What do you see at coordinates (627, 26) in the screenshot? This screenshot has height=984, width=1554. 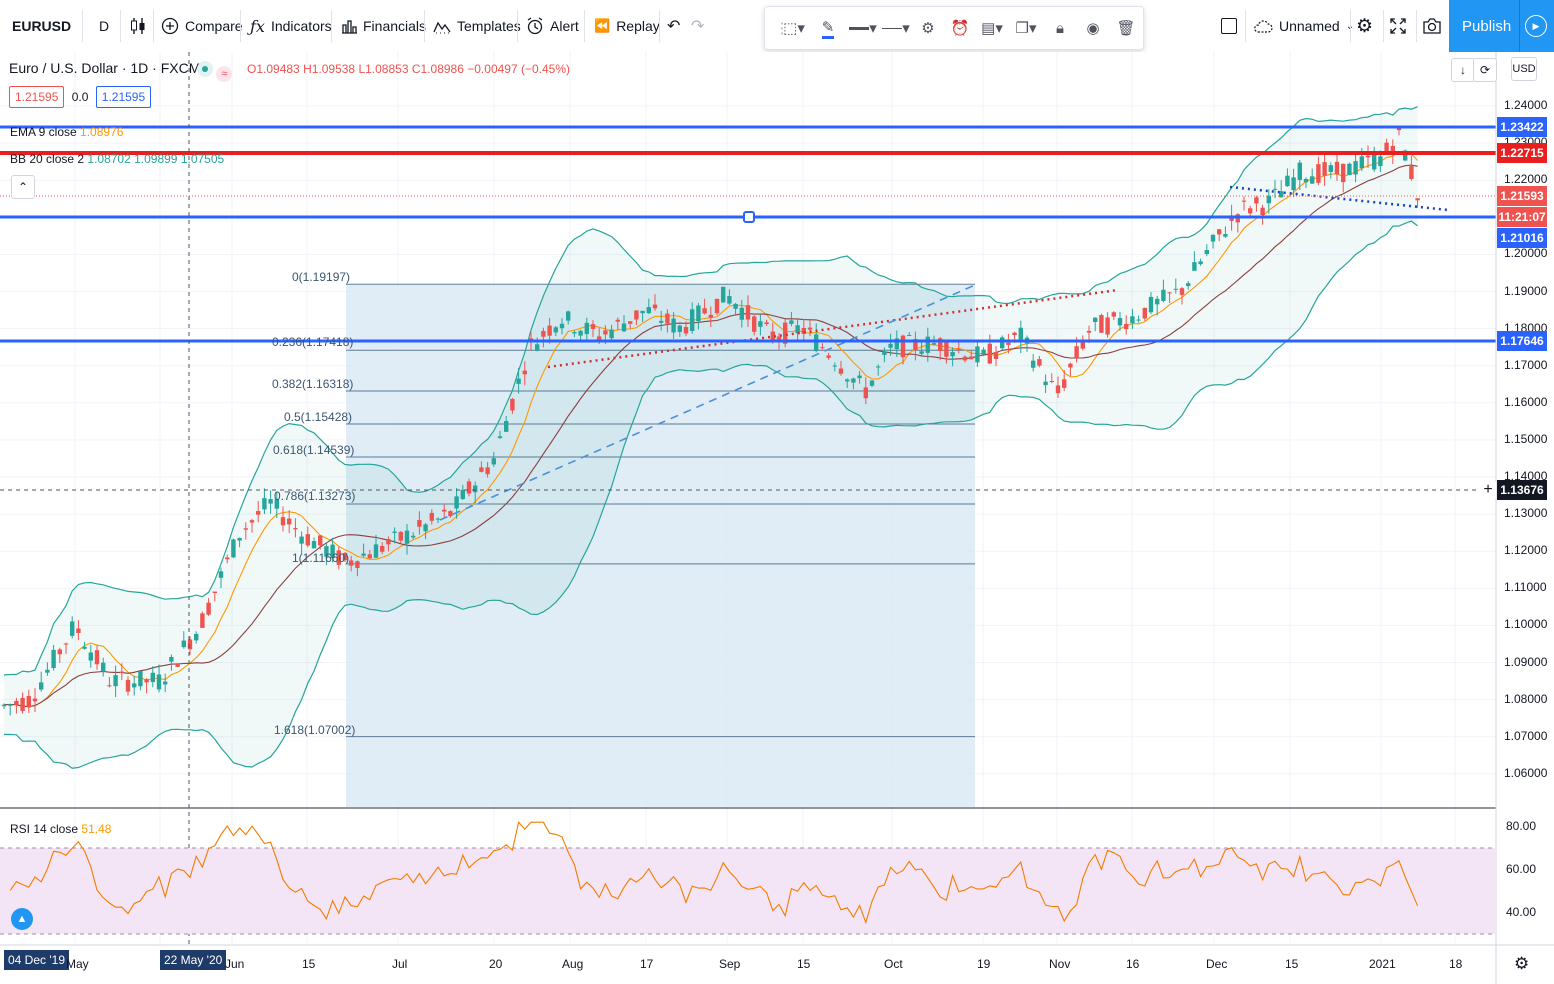 I see `replay-button: ⏪ Replay` at bounding box center [627, 26].